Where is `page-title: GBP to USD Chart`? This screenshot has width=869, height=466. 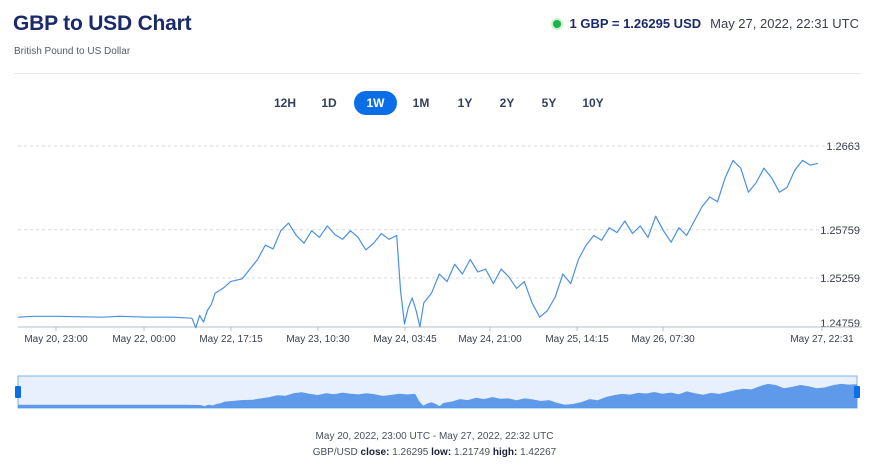 page-title: GBP to USD Chart is located at coordinates (102, 23).